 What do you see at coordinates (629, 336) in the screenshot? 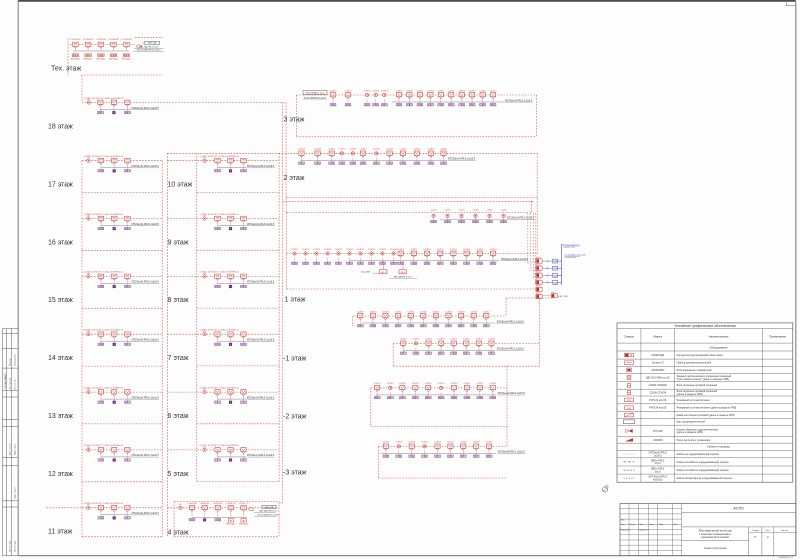
I see `svg-text: Символ` at bounding box center [629, 336].